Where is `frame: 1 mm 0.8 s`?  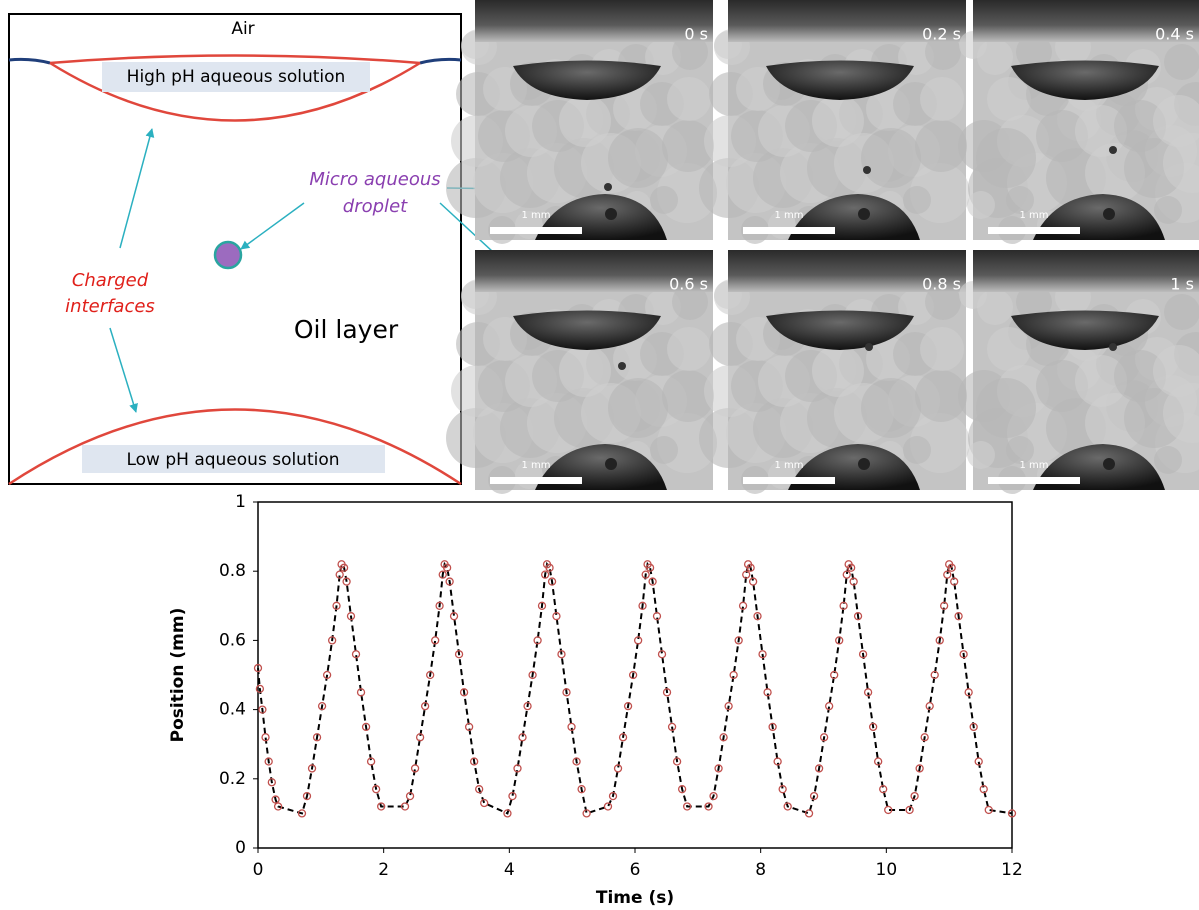 frame: 1 mm 0.8 s is located at coordinates (834, 372).